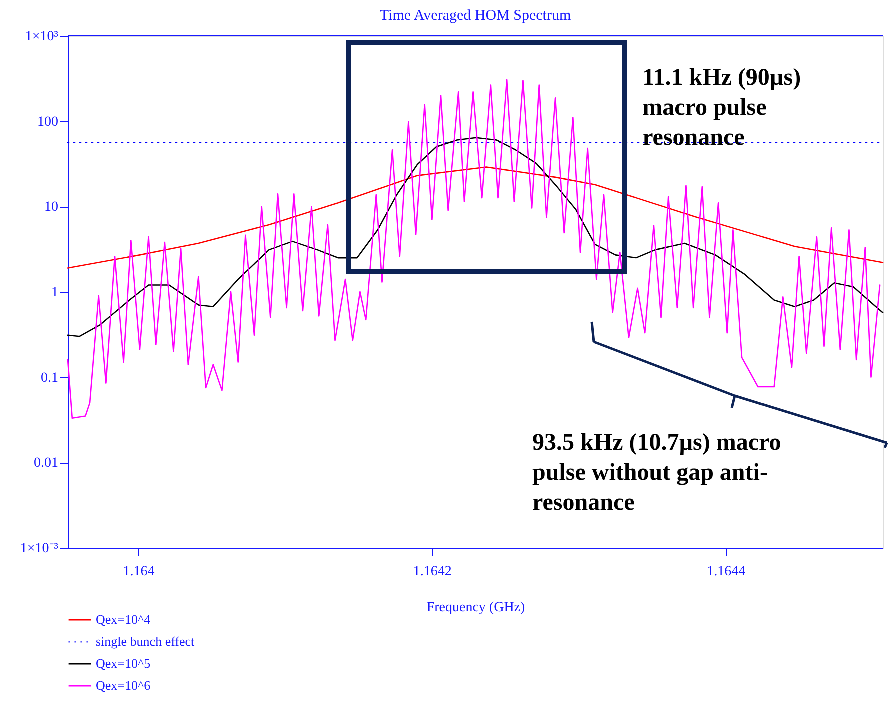 This screenshot has height=708, width=889. What do you see at coordinates (432, 572) in the screenshot?
I see `x-tick-label: 1.1642` at bounding box center [432, 572].